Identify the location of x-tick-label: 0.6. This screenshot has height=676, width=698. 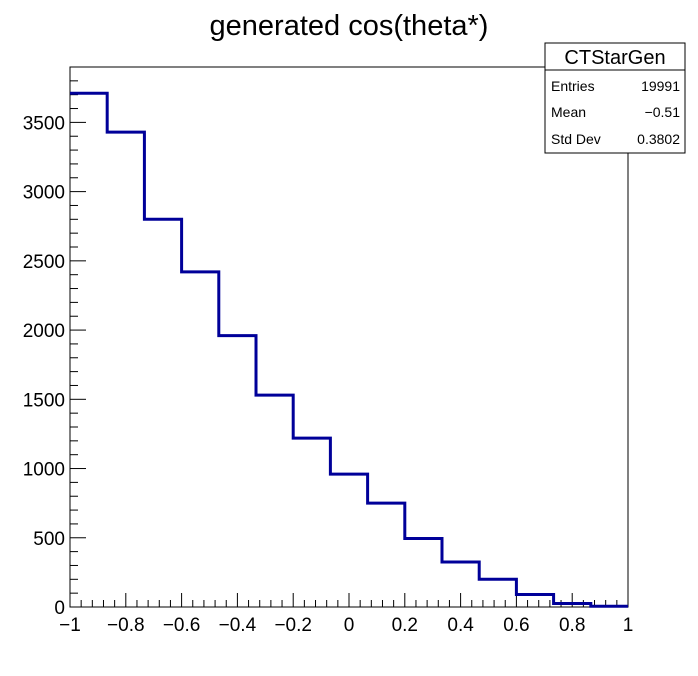
(516, 625).